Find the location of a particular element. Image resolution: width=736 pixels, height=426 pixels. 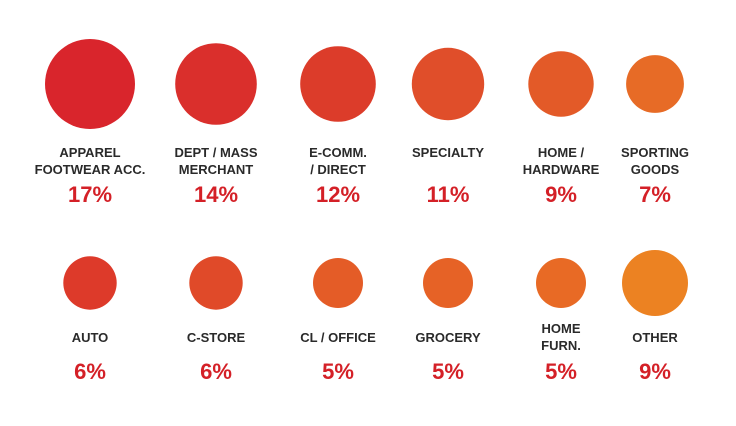

category-label-line: E-COMM. is located at coordinates (338, 152).